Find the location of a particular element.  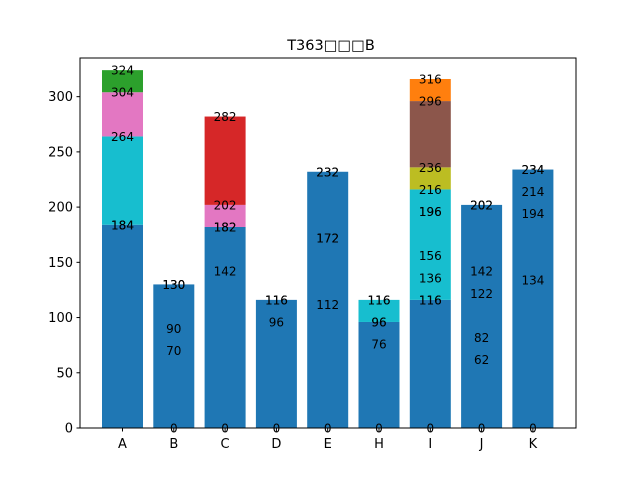

y-axis: 0 50 100 150 200 250 300 is located at coordinates (64, 263).